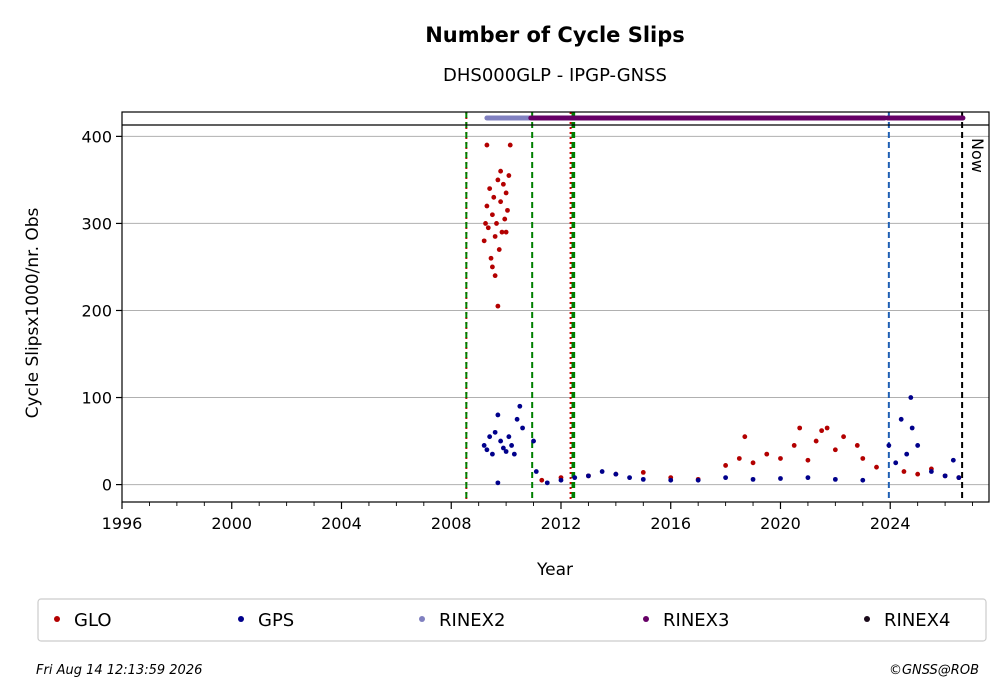  What do you see at coordinates (122, 523) in the screenshot?
I see `x-tick-label: 1996` at bounding box center [122, 523].